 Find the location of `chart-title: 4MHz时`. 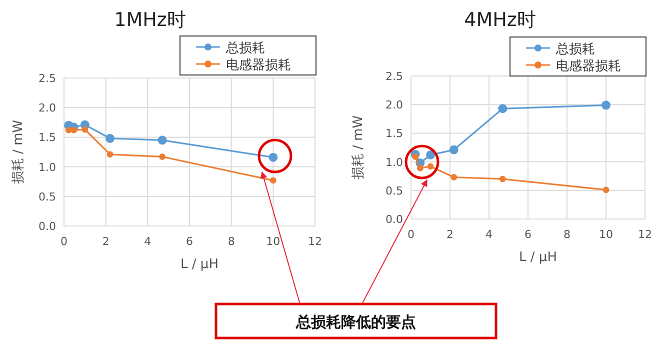

chart-title: 4MHz时 is located at coordinates (500, 20).